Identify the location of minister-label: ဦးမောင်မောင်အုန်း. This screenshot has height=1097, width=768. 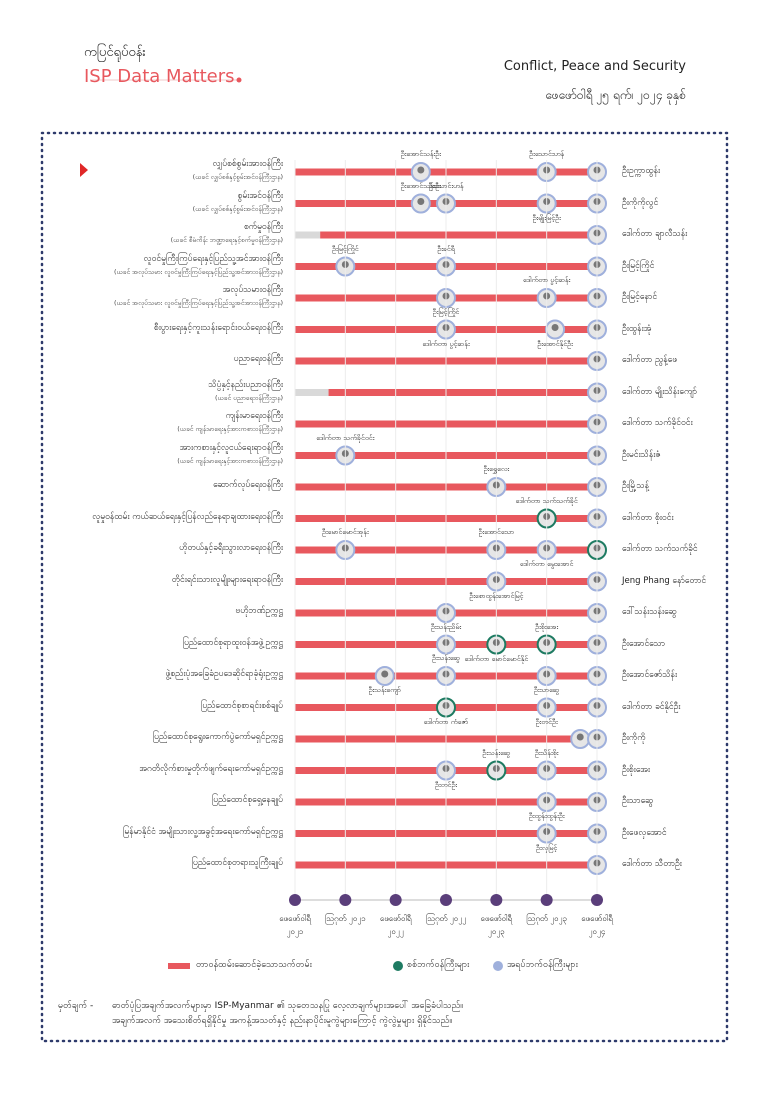
(345, 532).